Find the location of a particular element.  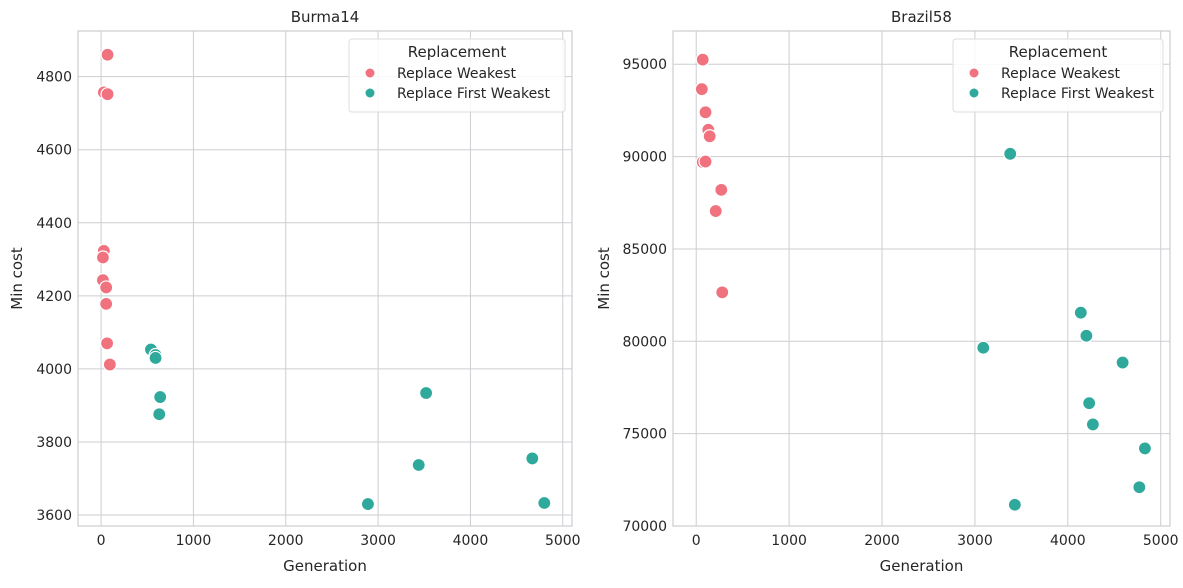

y-tick-label: 4600 is located at coordinates (54, 151).